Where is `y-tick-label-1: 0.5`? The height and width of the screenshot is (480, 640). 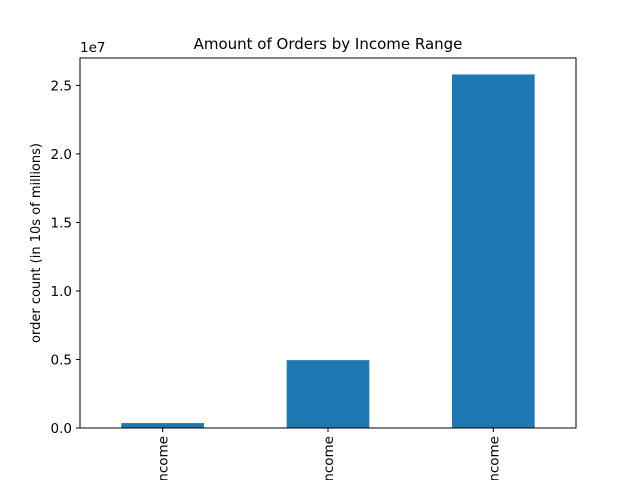 y-tick-label-1: 0.5 is located at coordinates (61, 360).